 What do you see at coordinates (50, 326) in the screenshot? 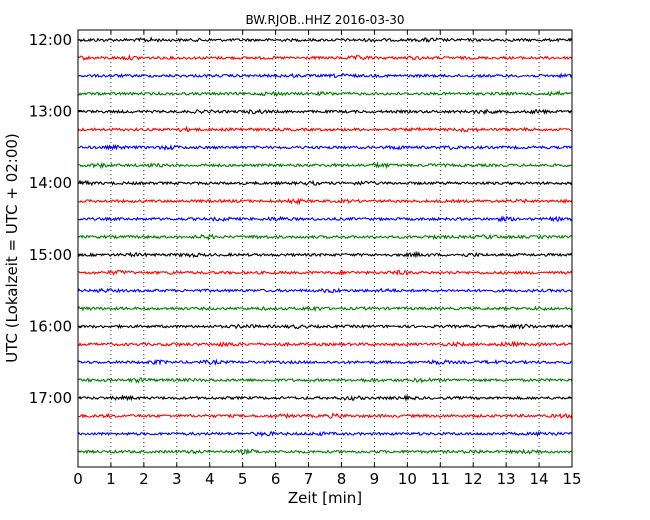
I see `y-tick-label: 16:00` at bounding box center [50, 326].